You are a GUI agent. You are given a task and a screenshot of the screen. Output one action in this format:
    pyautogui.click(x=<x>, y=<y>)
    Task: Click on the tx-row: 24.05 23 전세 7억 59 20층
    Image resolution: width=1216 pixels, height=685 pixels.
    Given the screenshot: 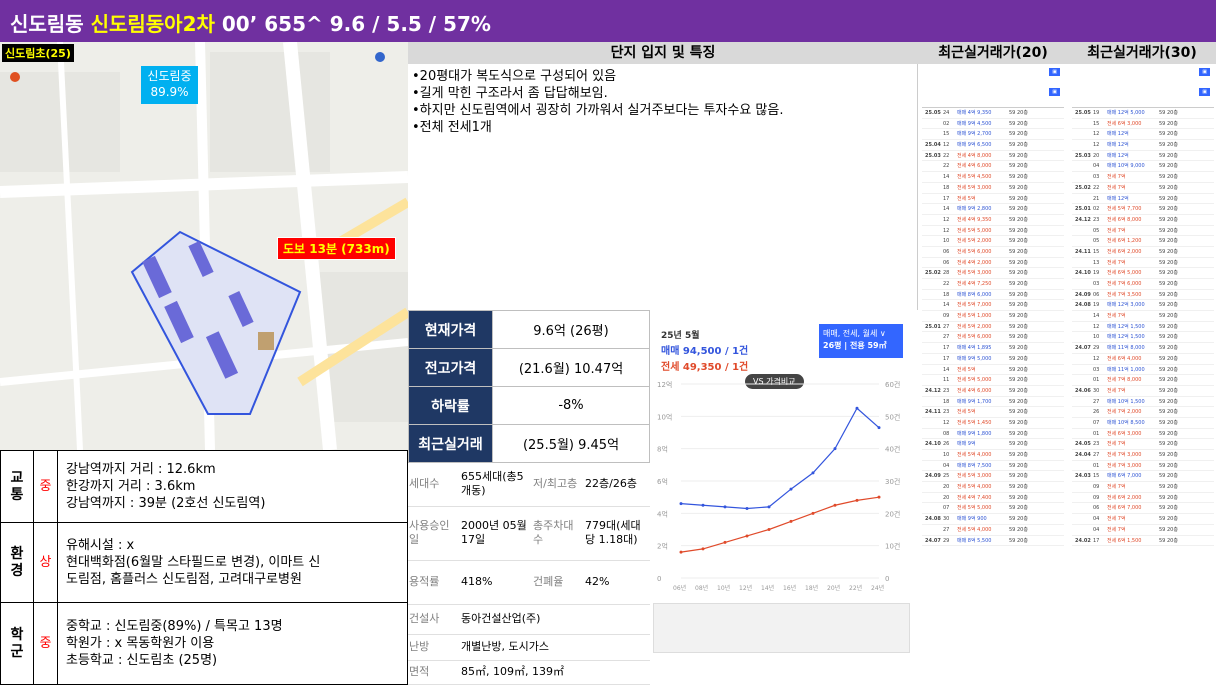 What is the action you would take?
    pyautogui.click(x=1143, y=444)
    